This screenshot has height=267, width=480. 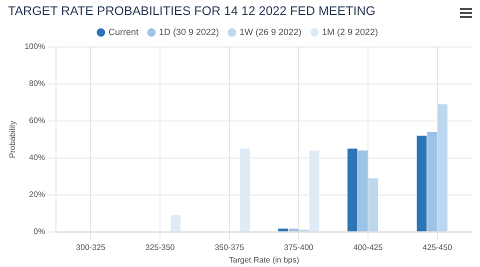 I want to click on y-tick-label: 60%, so click(x=37, y=121).